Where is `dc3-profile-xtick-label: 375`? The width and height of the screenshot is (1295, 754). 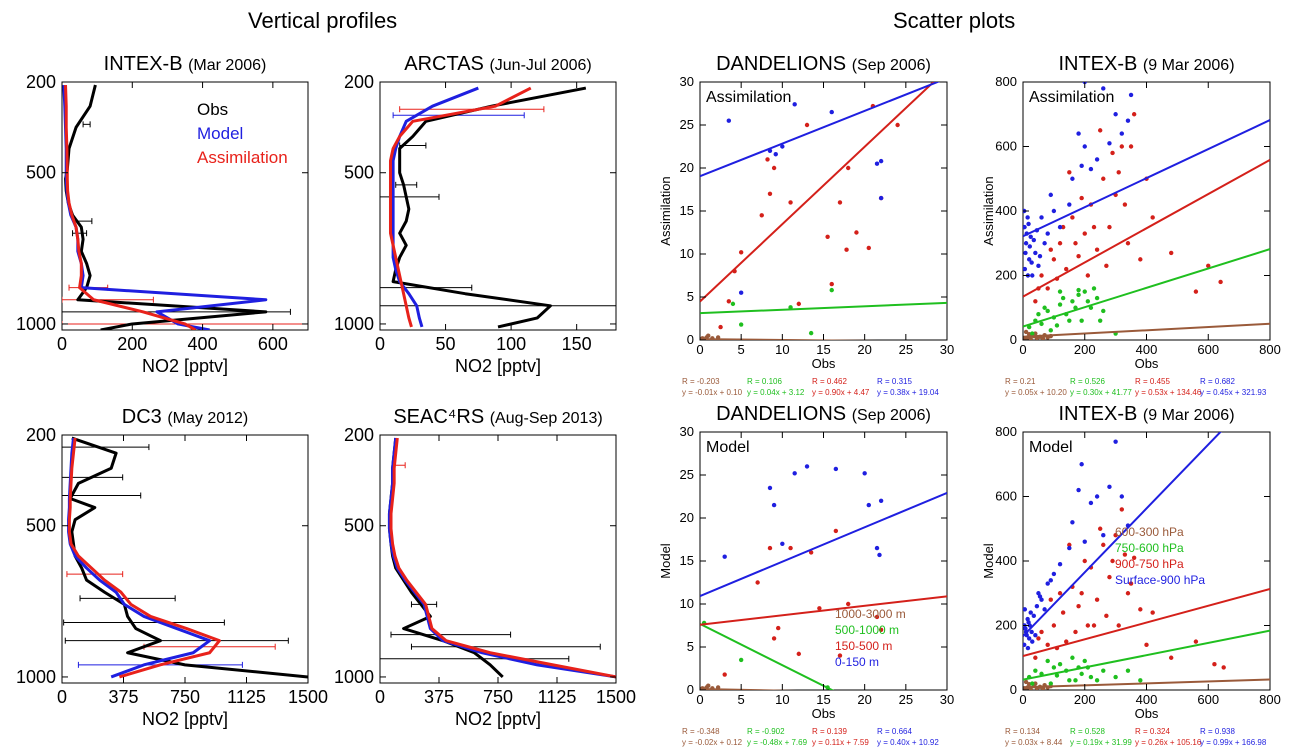 dc3-profile-xtick-label: 375 is located at coordinates (123, 697).